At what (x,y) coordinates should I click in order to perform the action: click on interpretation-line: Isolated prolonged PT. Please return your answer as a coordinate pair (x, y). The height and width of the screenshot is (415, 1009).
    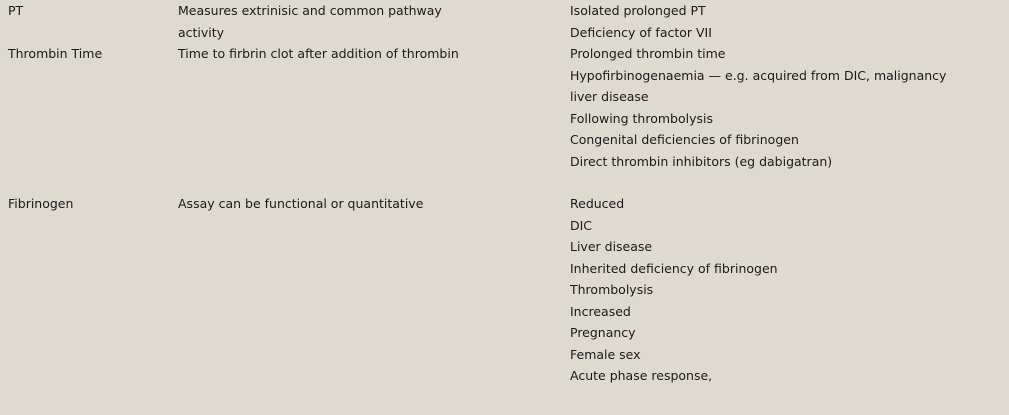
    Looking at the image, I should click on (638, 10).